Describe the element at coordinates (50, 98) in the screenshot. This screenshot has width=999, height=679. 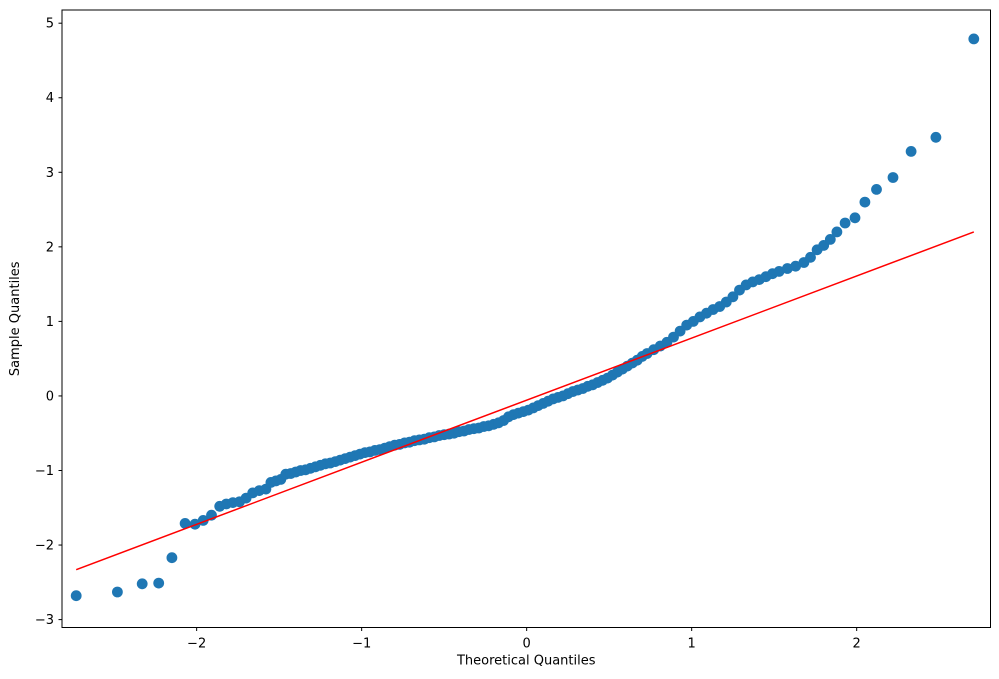
I see `y-tick-label: 4` at that location.